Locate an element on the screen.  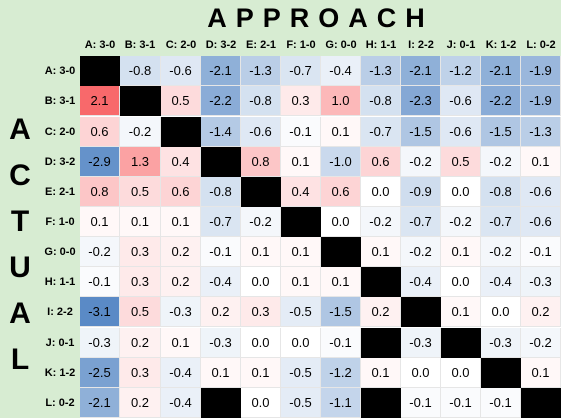
column-header: H: 1-1 is located at coordinates (381, 45).